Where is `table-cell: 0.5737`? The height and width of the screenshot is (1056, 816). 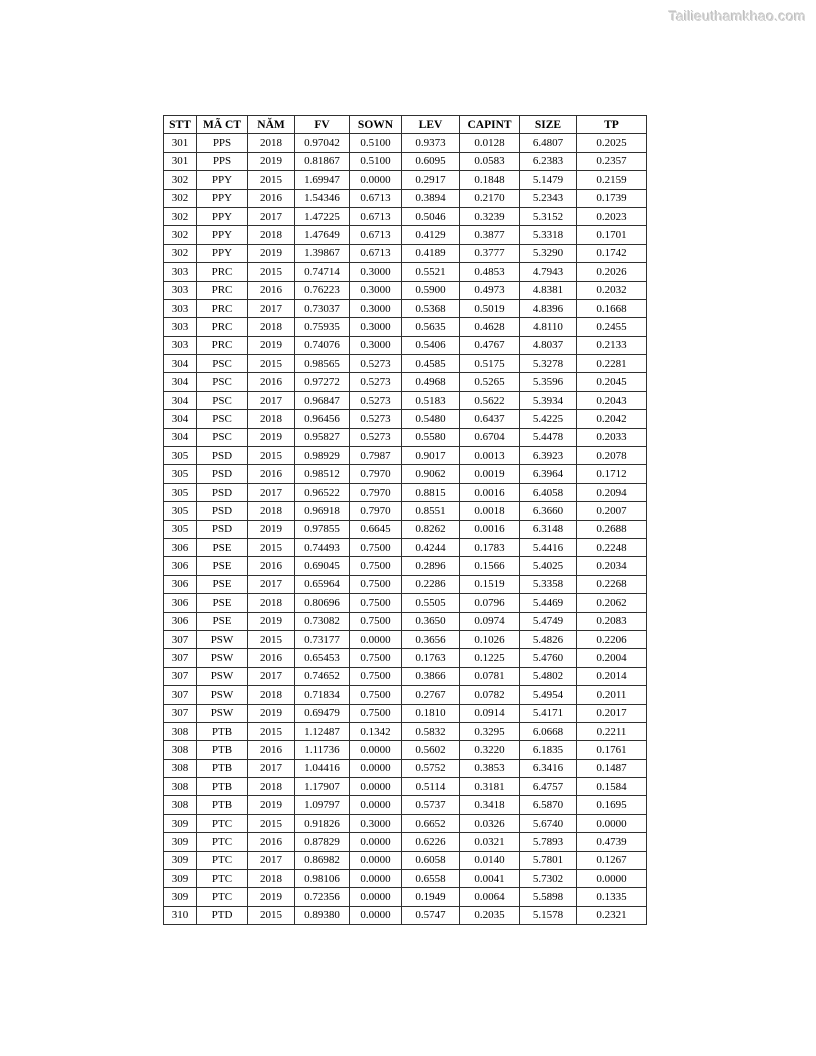
table-cell: 0.5737 is located at coordinates (430, 805).